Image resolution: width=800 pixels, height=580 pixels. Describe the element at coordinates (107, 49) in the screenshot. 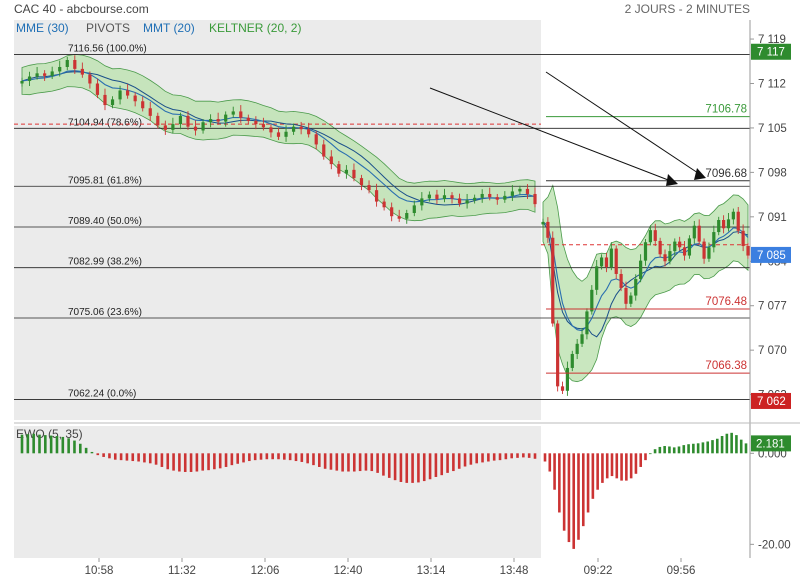

I see `fib-label: 7116.56 (100.0%)` at that location.